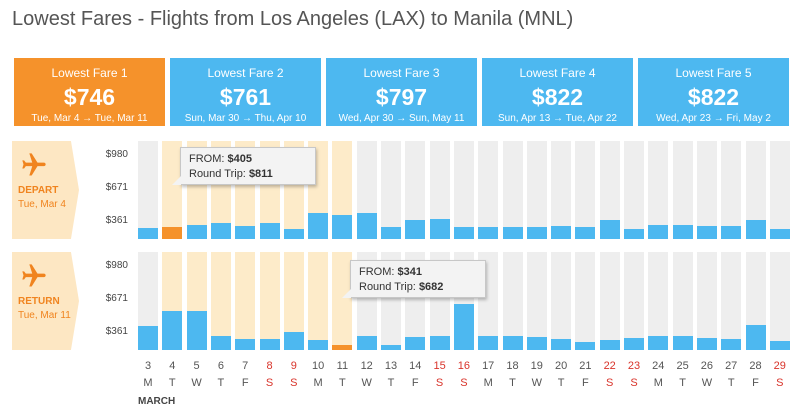 Image resolution: width=800 pixels, height=411 pixels. I want to click on date-day-number: 27, so click(731, 366).